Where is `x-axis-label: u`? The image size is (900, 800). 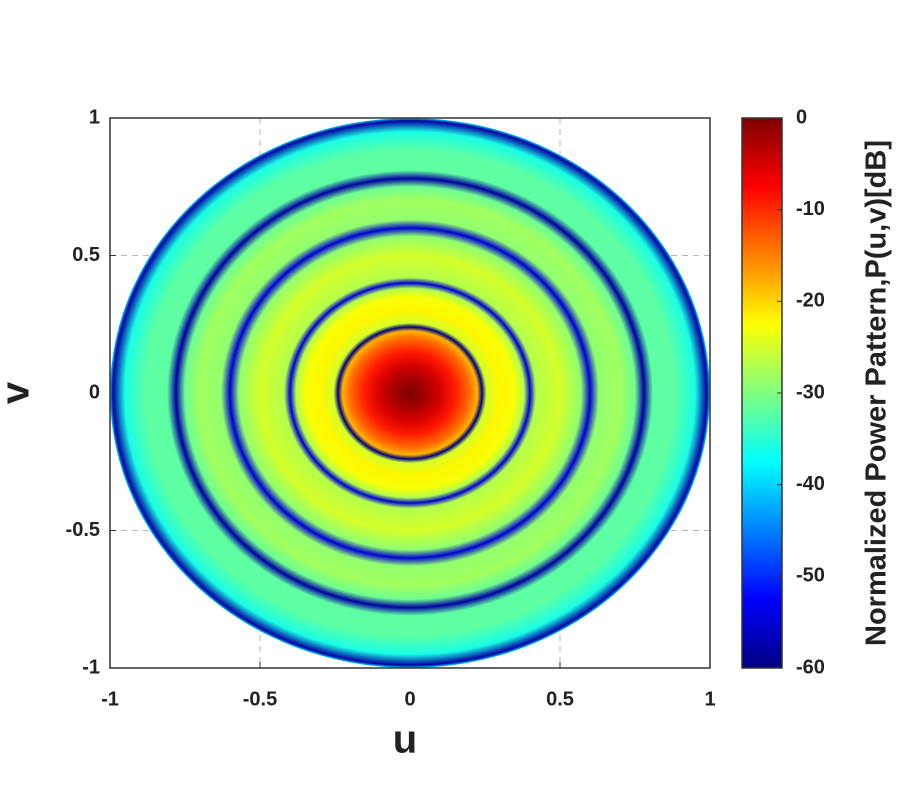
x-axis-label: u is located at coordinates (405, 740).